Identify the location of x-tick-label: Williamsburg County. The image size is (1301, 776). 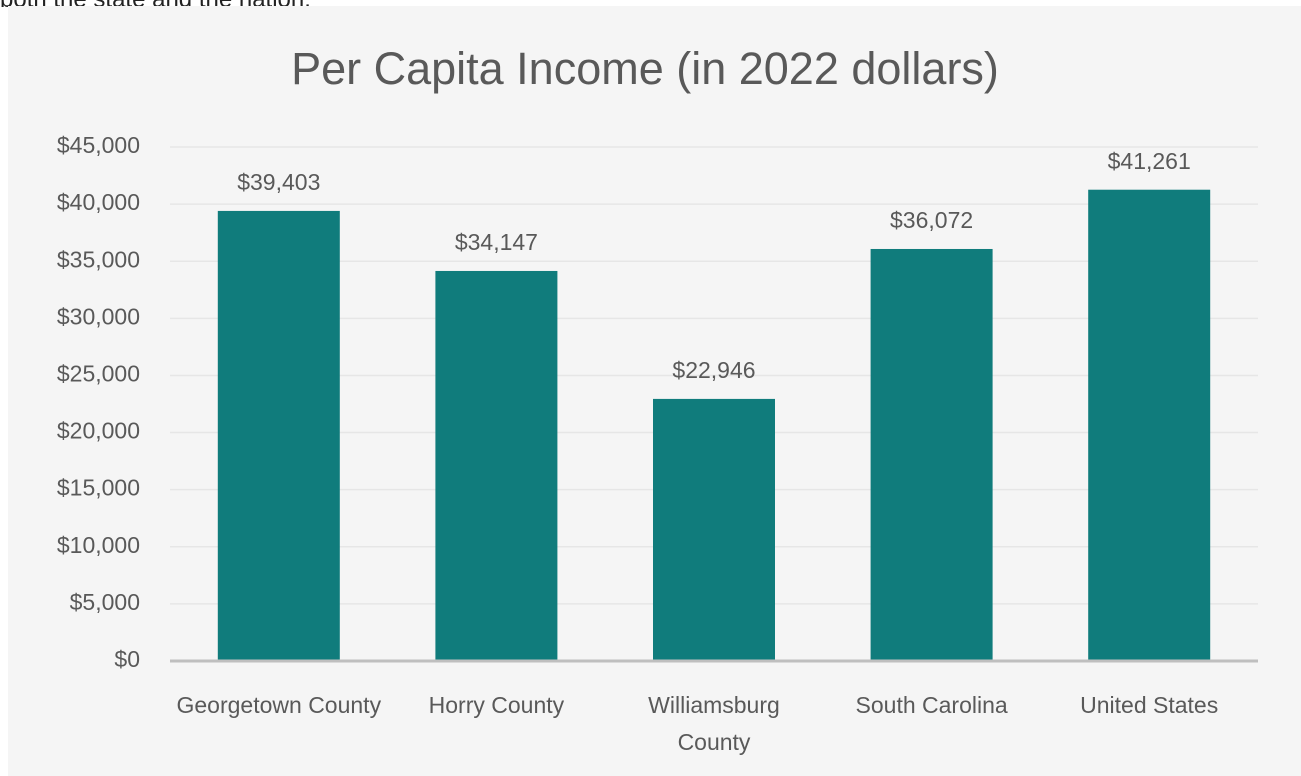
(714, 723).